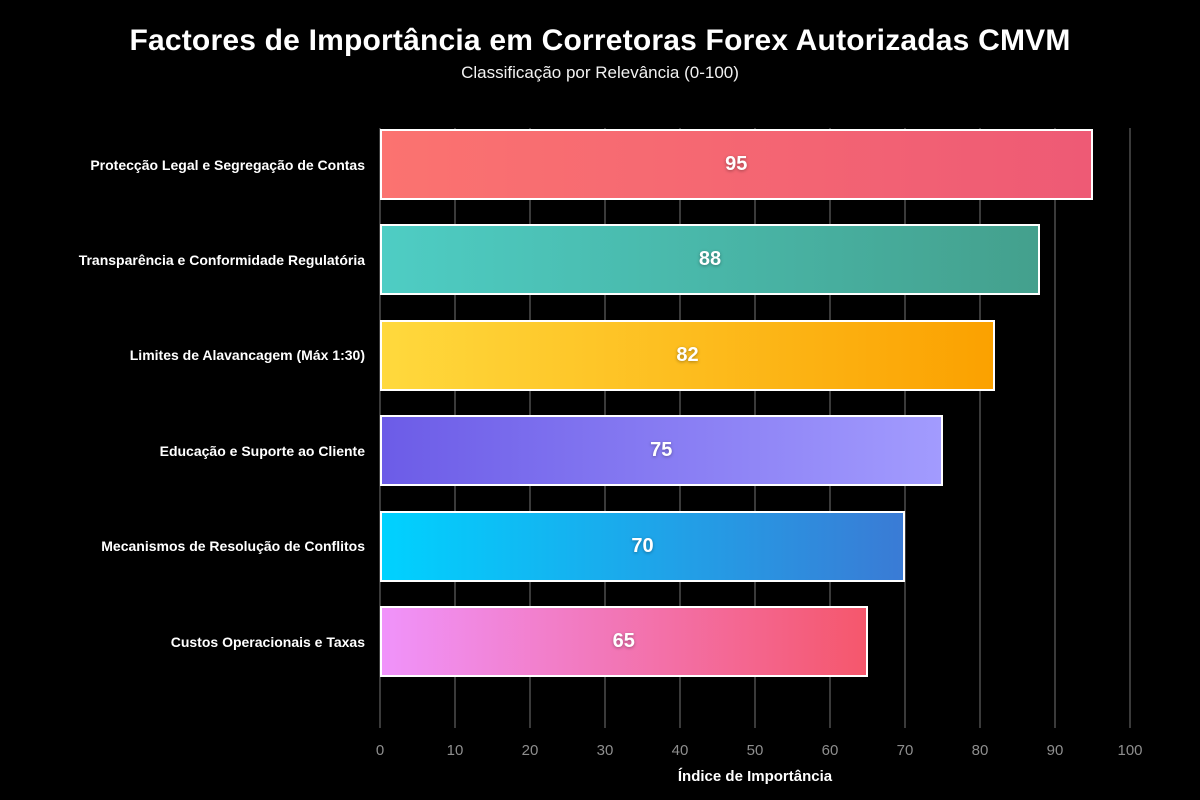 This screenshot has height=800, width=1200. I want to click on x-tick-label-100: 100, so click(1130, 750).